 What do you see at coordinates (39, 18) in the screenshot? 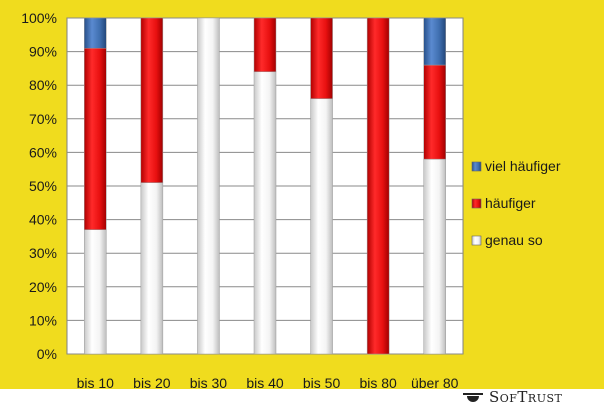
I see `y-tick-label: 100%` at bounding box center [39, 18].